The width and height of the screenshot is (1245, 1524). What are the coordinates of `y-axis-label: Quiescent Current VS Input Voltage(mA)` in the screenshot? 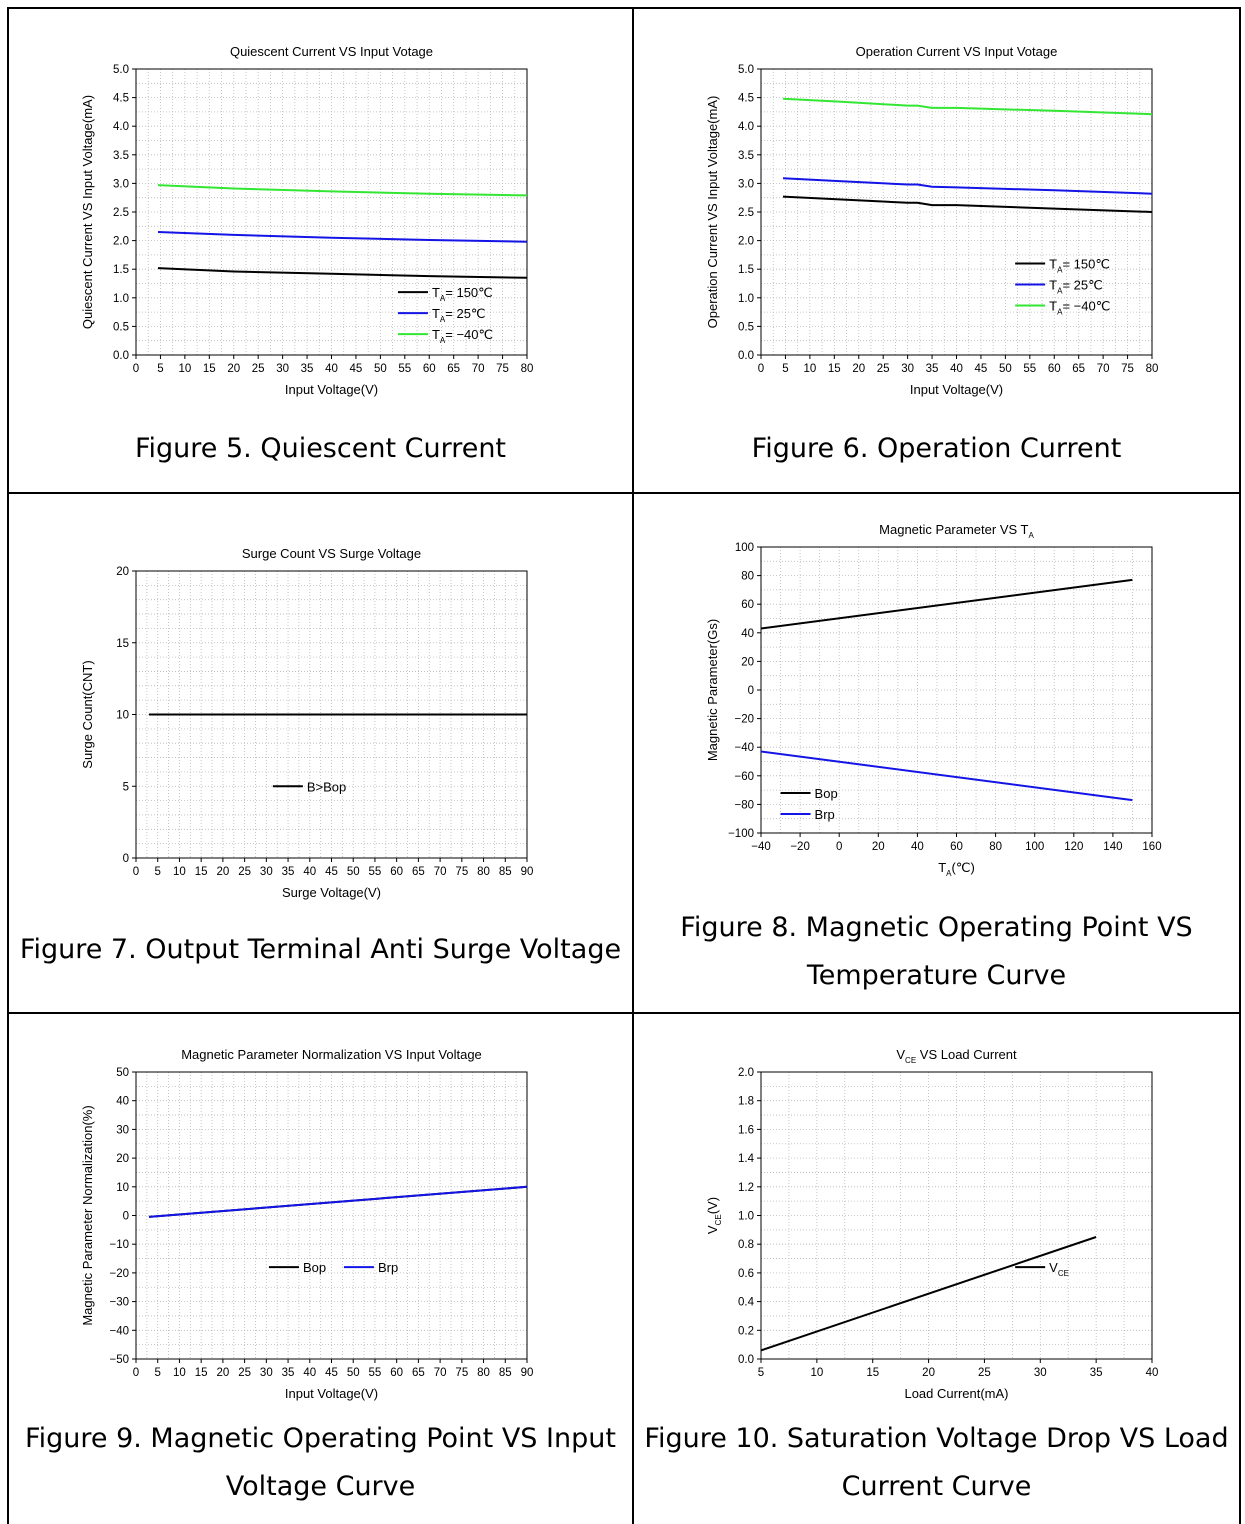 It's located at (87, 212).